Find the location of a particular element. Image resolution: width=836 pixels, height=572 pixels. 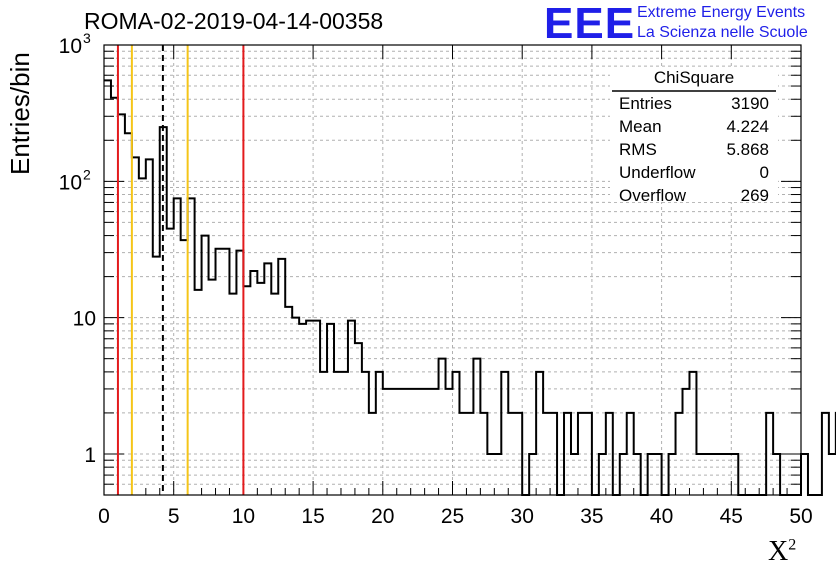

x-tick-label: 15 is located at coordinates (312, 516).